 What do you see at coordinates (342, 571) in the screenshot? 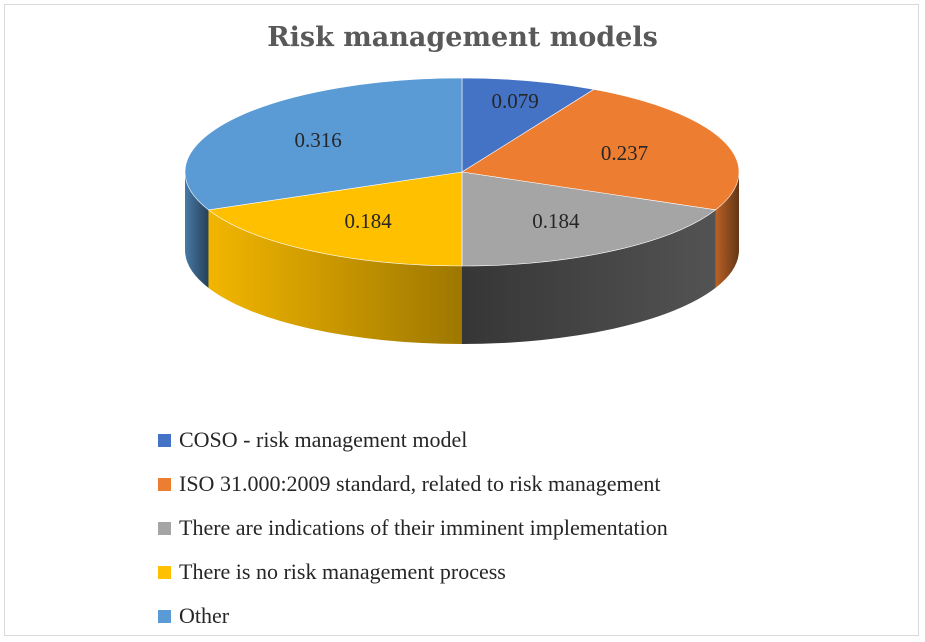
I see `legend-label: There is no risk management process` at bounding box center [342, 571].